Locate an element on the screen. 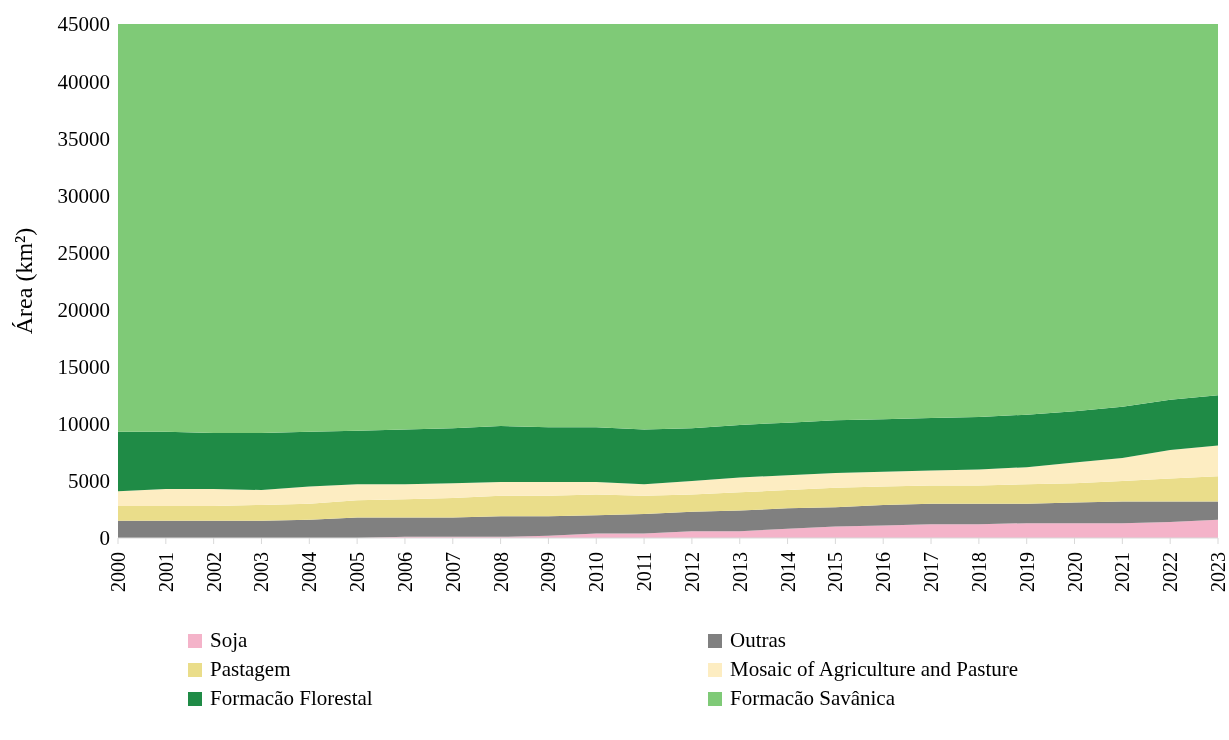 This screenshot has height=740, width=1229. x-tick-label: 2016 is located at coordinates (883, 572).